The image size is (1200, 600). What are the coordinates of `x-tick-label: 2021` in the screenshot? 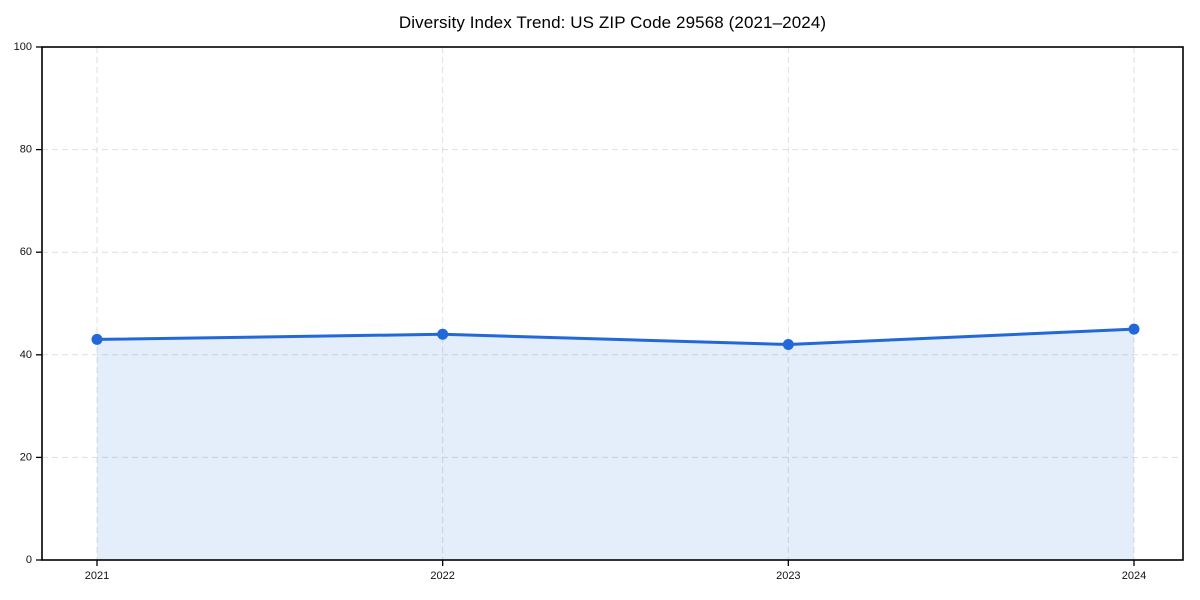 It's located at (97, 576).